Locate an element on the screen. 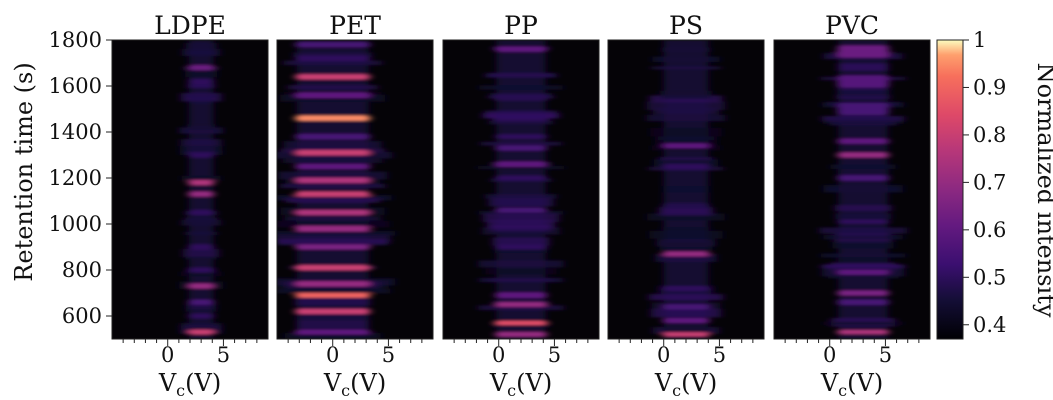  panel-pp: PP0 5Vc(V) is located at coordinates (521, 205).